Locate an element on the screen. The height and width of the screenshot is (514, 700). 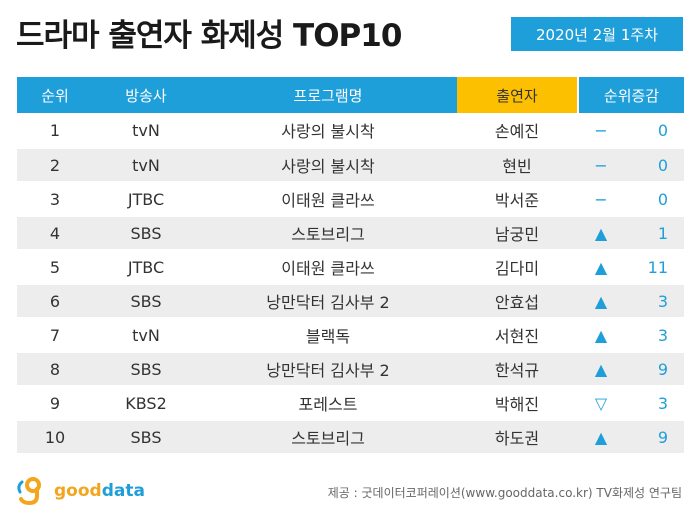
actor-cell: 박해진 is located at coordinates (517, 404).